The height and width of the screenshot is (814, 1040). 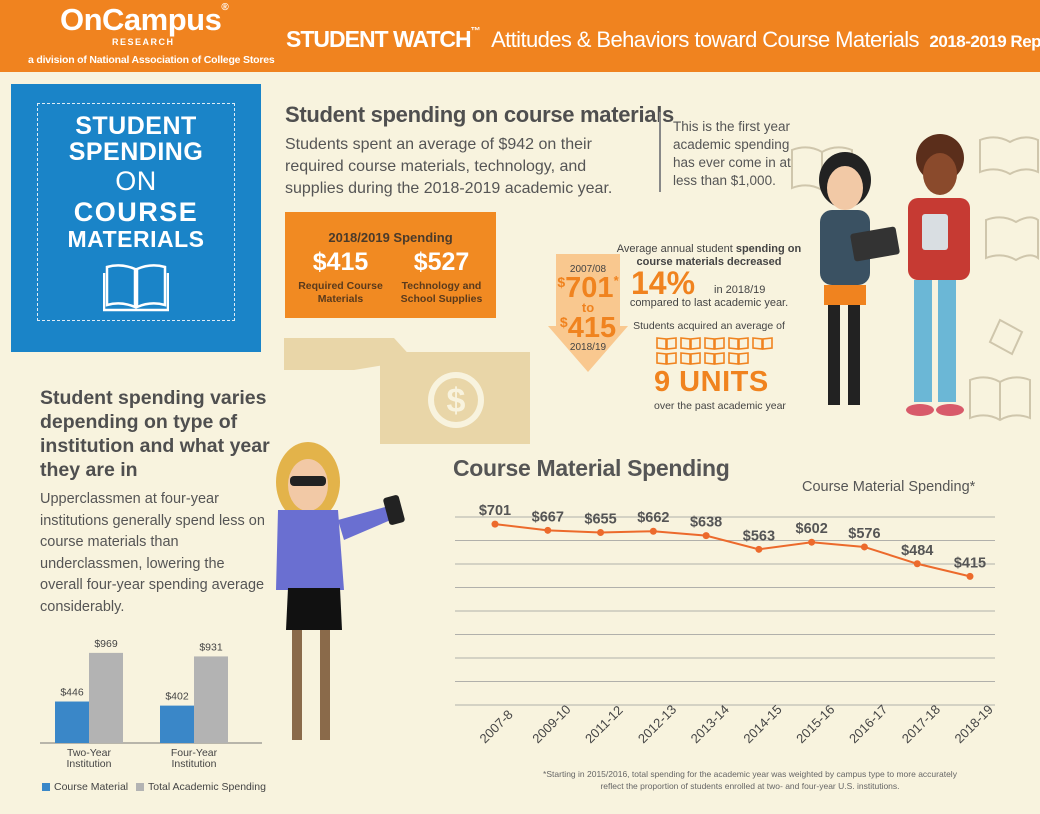 What do you see at coordinates (812, 529) in the screenshot?
I see `data-label: $602` at bounding box center [812, 529].